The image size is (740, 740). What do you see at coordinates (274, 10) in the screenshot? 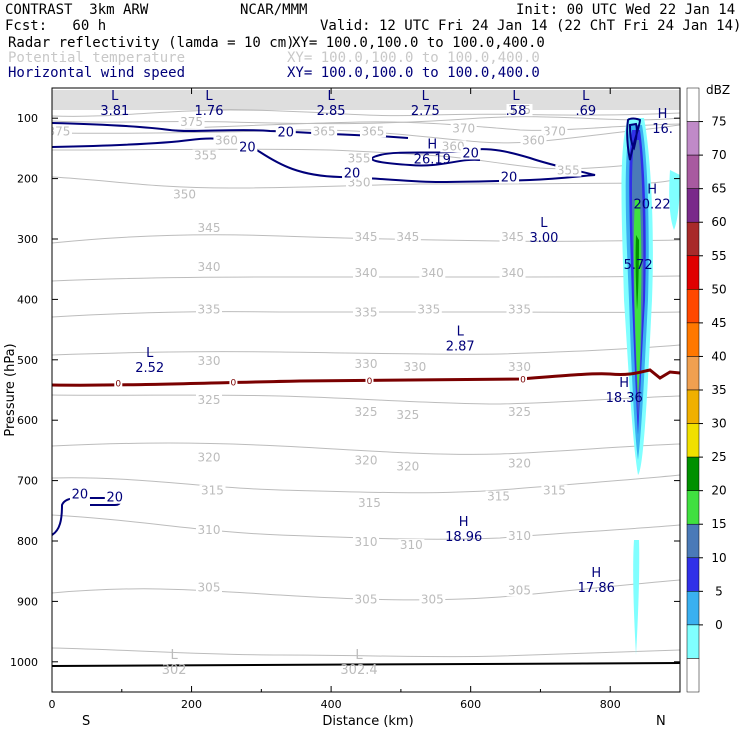
I see `header-center: NCAR/MMM` at bounding box center [274, 10].